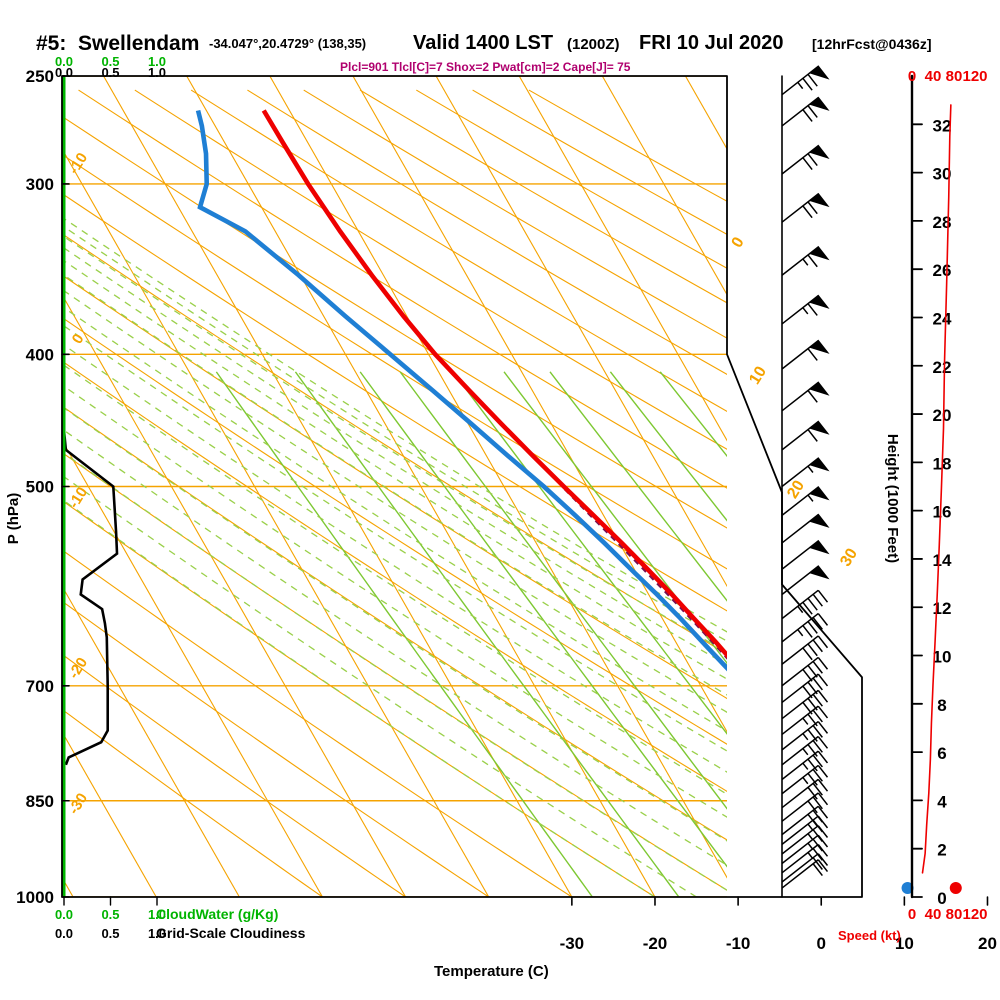 The width and height of the screenshot is (1000, 1000). Describe the element at coordinates (942, 222) in the screenshot. I see `height-tick-label-28: 28` at that location.